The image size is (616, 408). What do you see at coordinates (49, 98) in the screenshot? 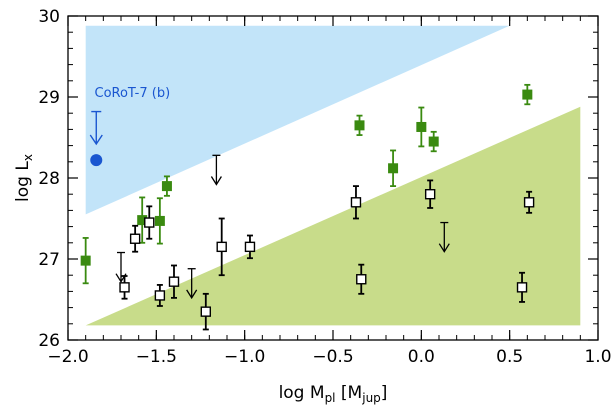
I see `y-tick-label: 29` at bounding box center [49, 98].